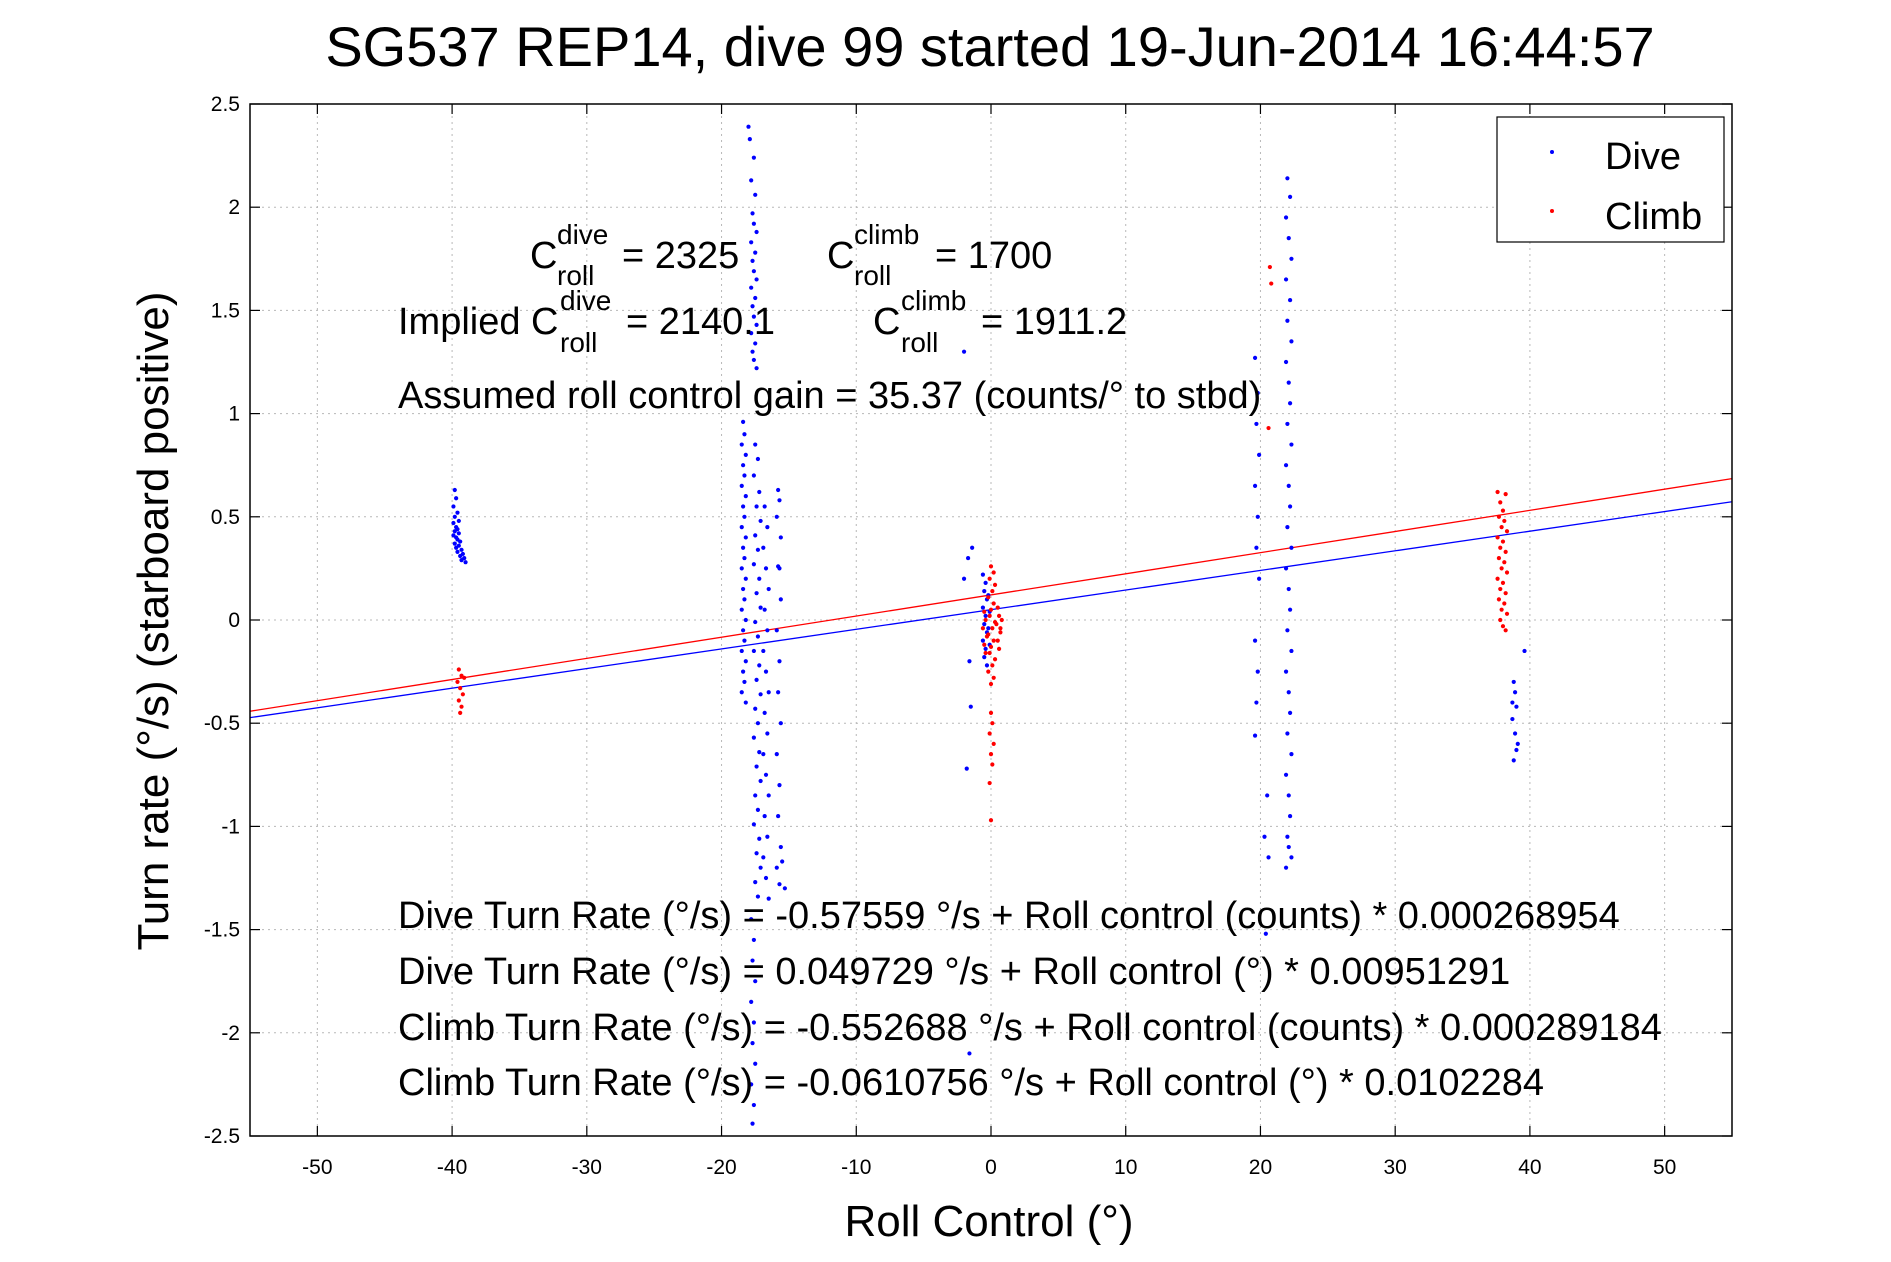  Describe the element at coordinates (234, 207) in the screenshot. I see `y-tick-label: 2` at that location.